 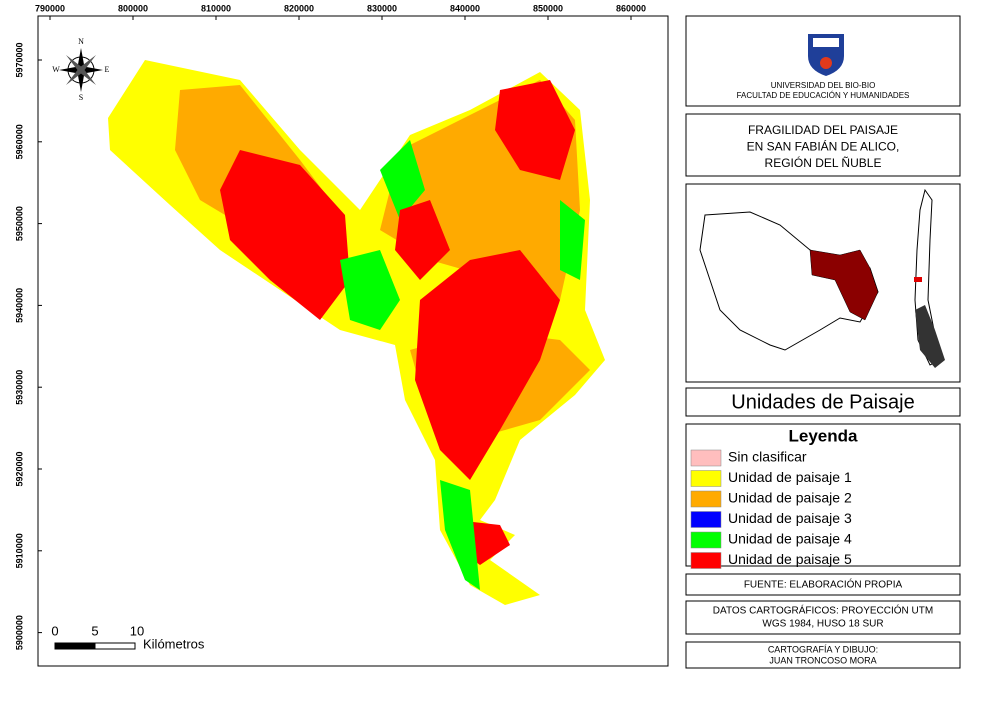 What do you see at coordinates (56, 69) in the screenshot?
I see `compass-letter: W` at bounding box center [56, 69].